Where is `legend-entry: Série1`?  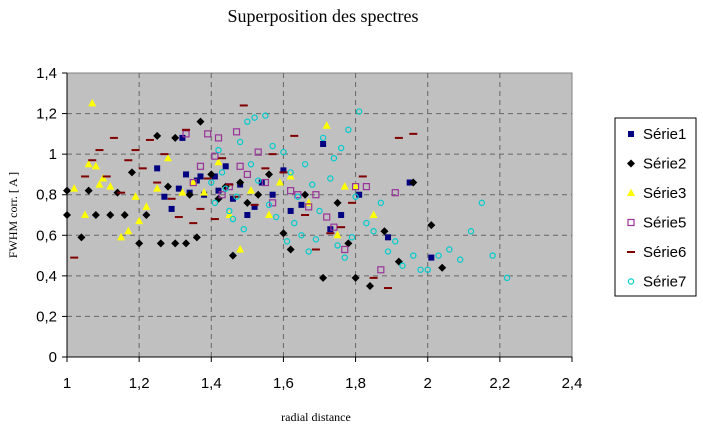 legend-entry: Série1 is located at coordinates (657, 134).